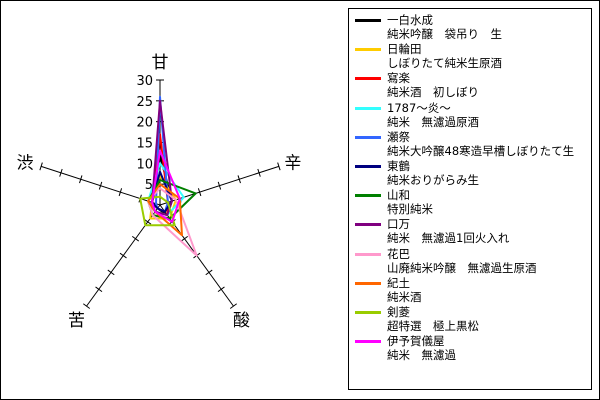 The image size is (600, 400). I want to click on legend-item: 寫楽 純米酒 初しぼり, so click(471, 85).